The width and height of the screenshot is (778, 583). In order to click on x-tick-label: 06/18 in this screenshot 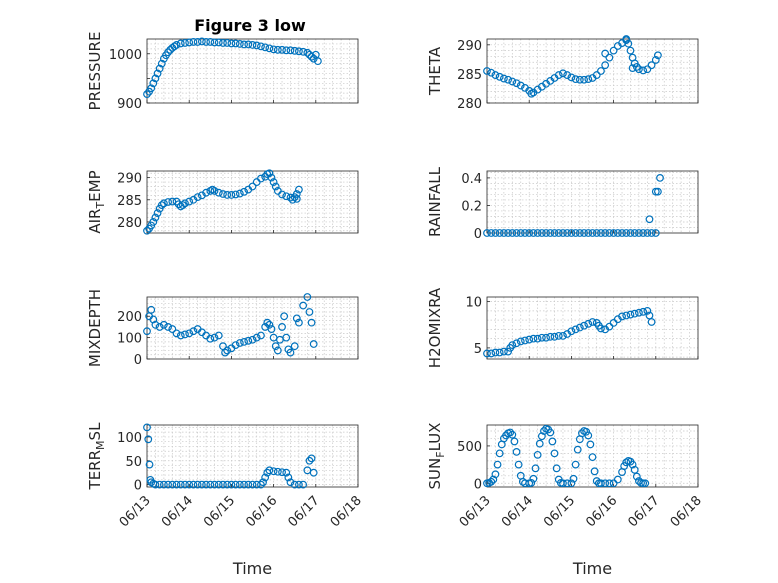, I will do `click(686, 511)`.